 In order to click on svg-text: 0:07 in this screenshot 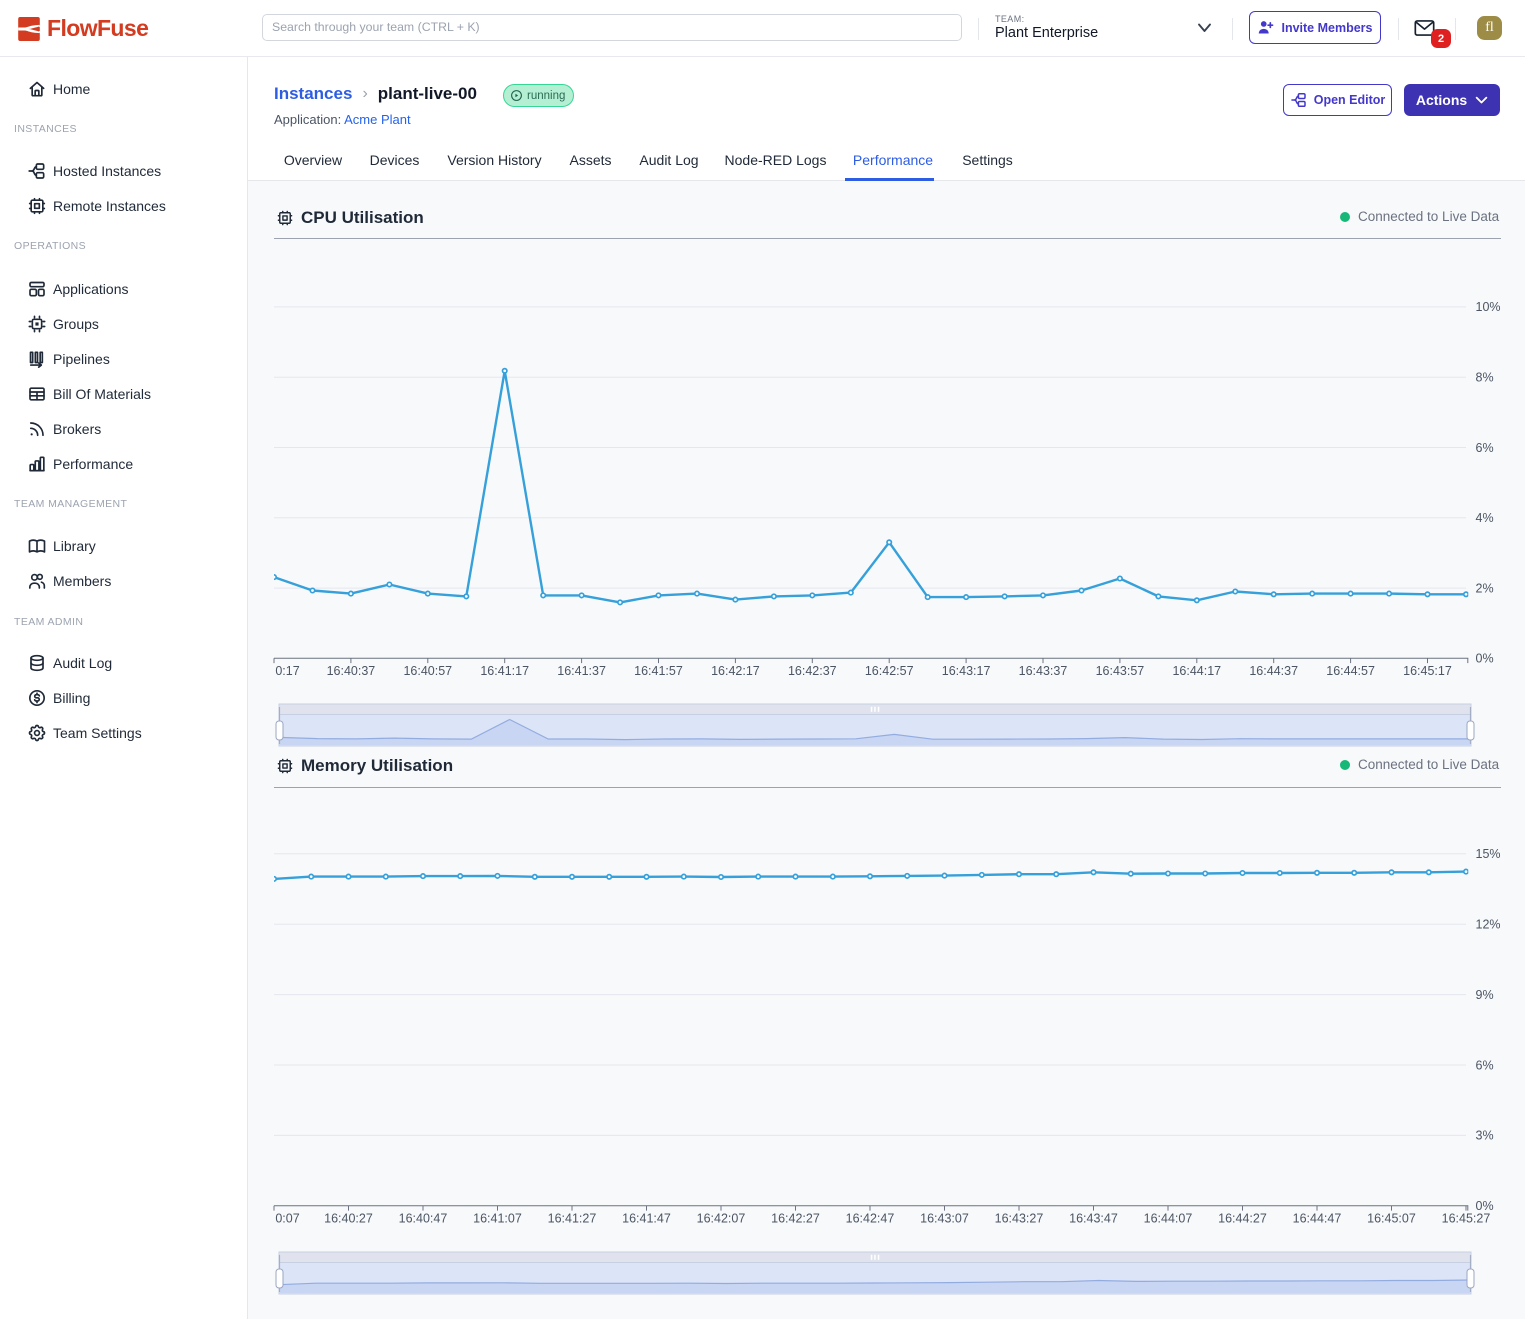, I will do `click(287, 1218)`.